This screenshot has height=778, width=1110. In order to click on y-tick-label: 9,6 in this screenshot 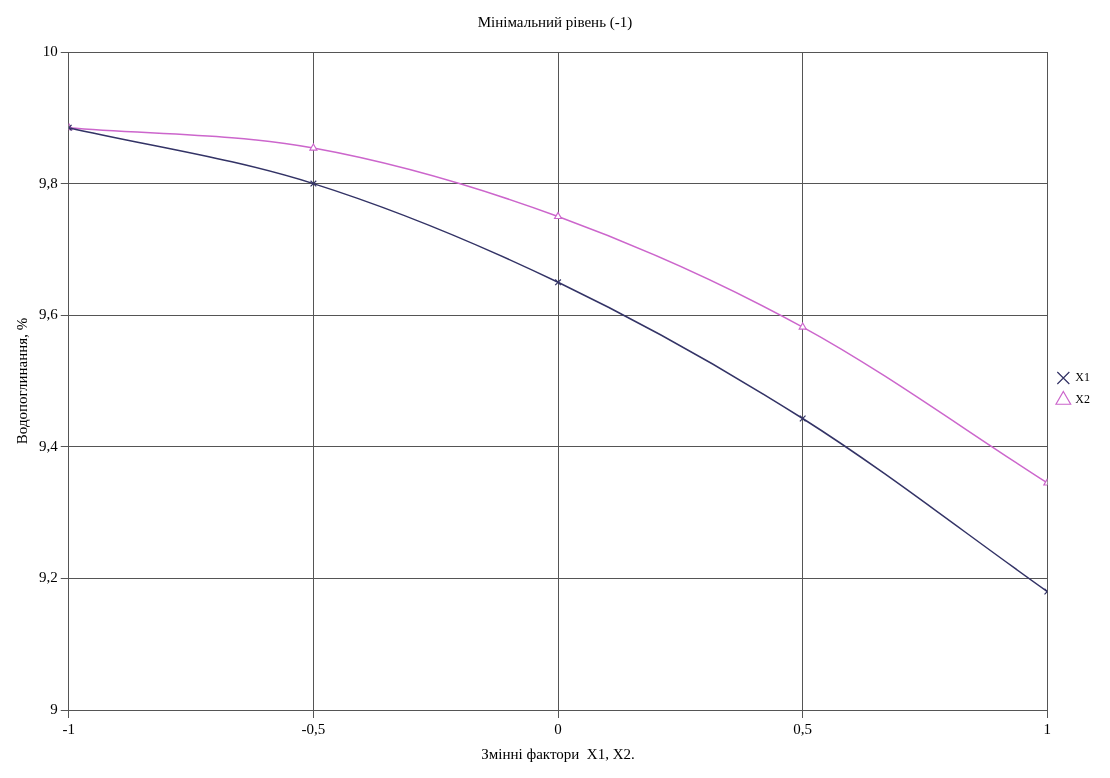, I will do `click(49, 314)`.